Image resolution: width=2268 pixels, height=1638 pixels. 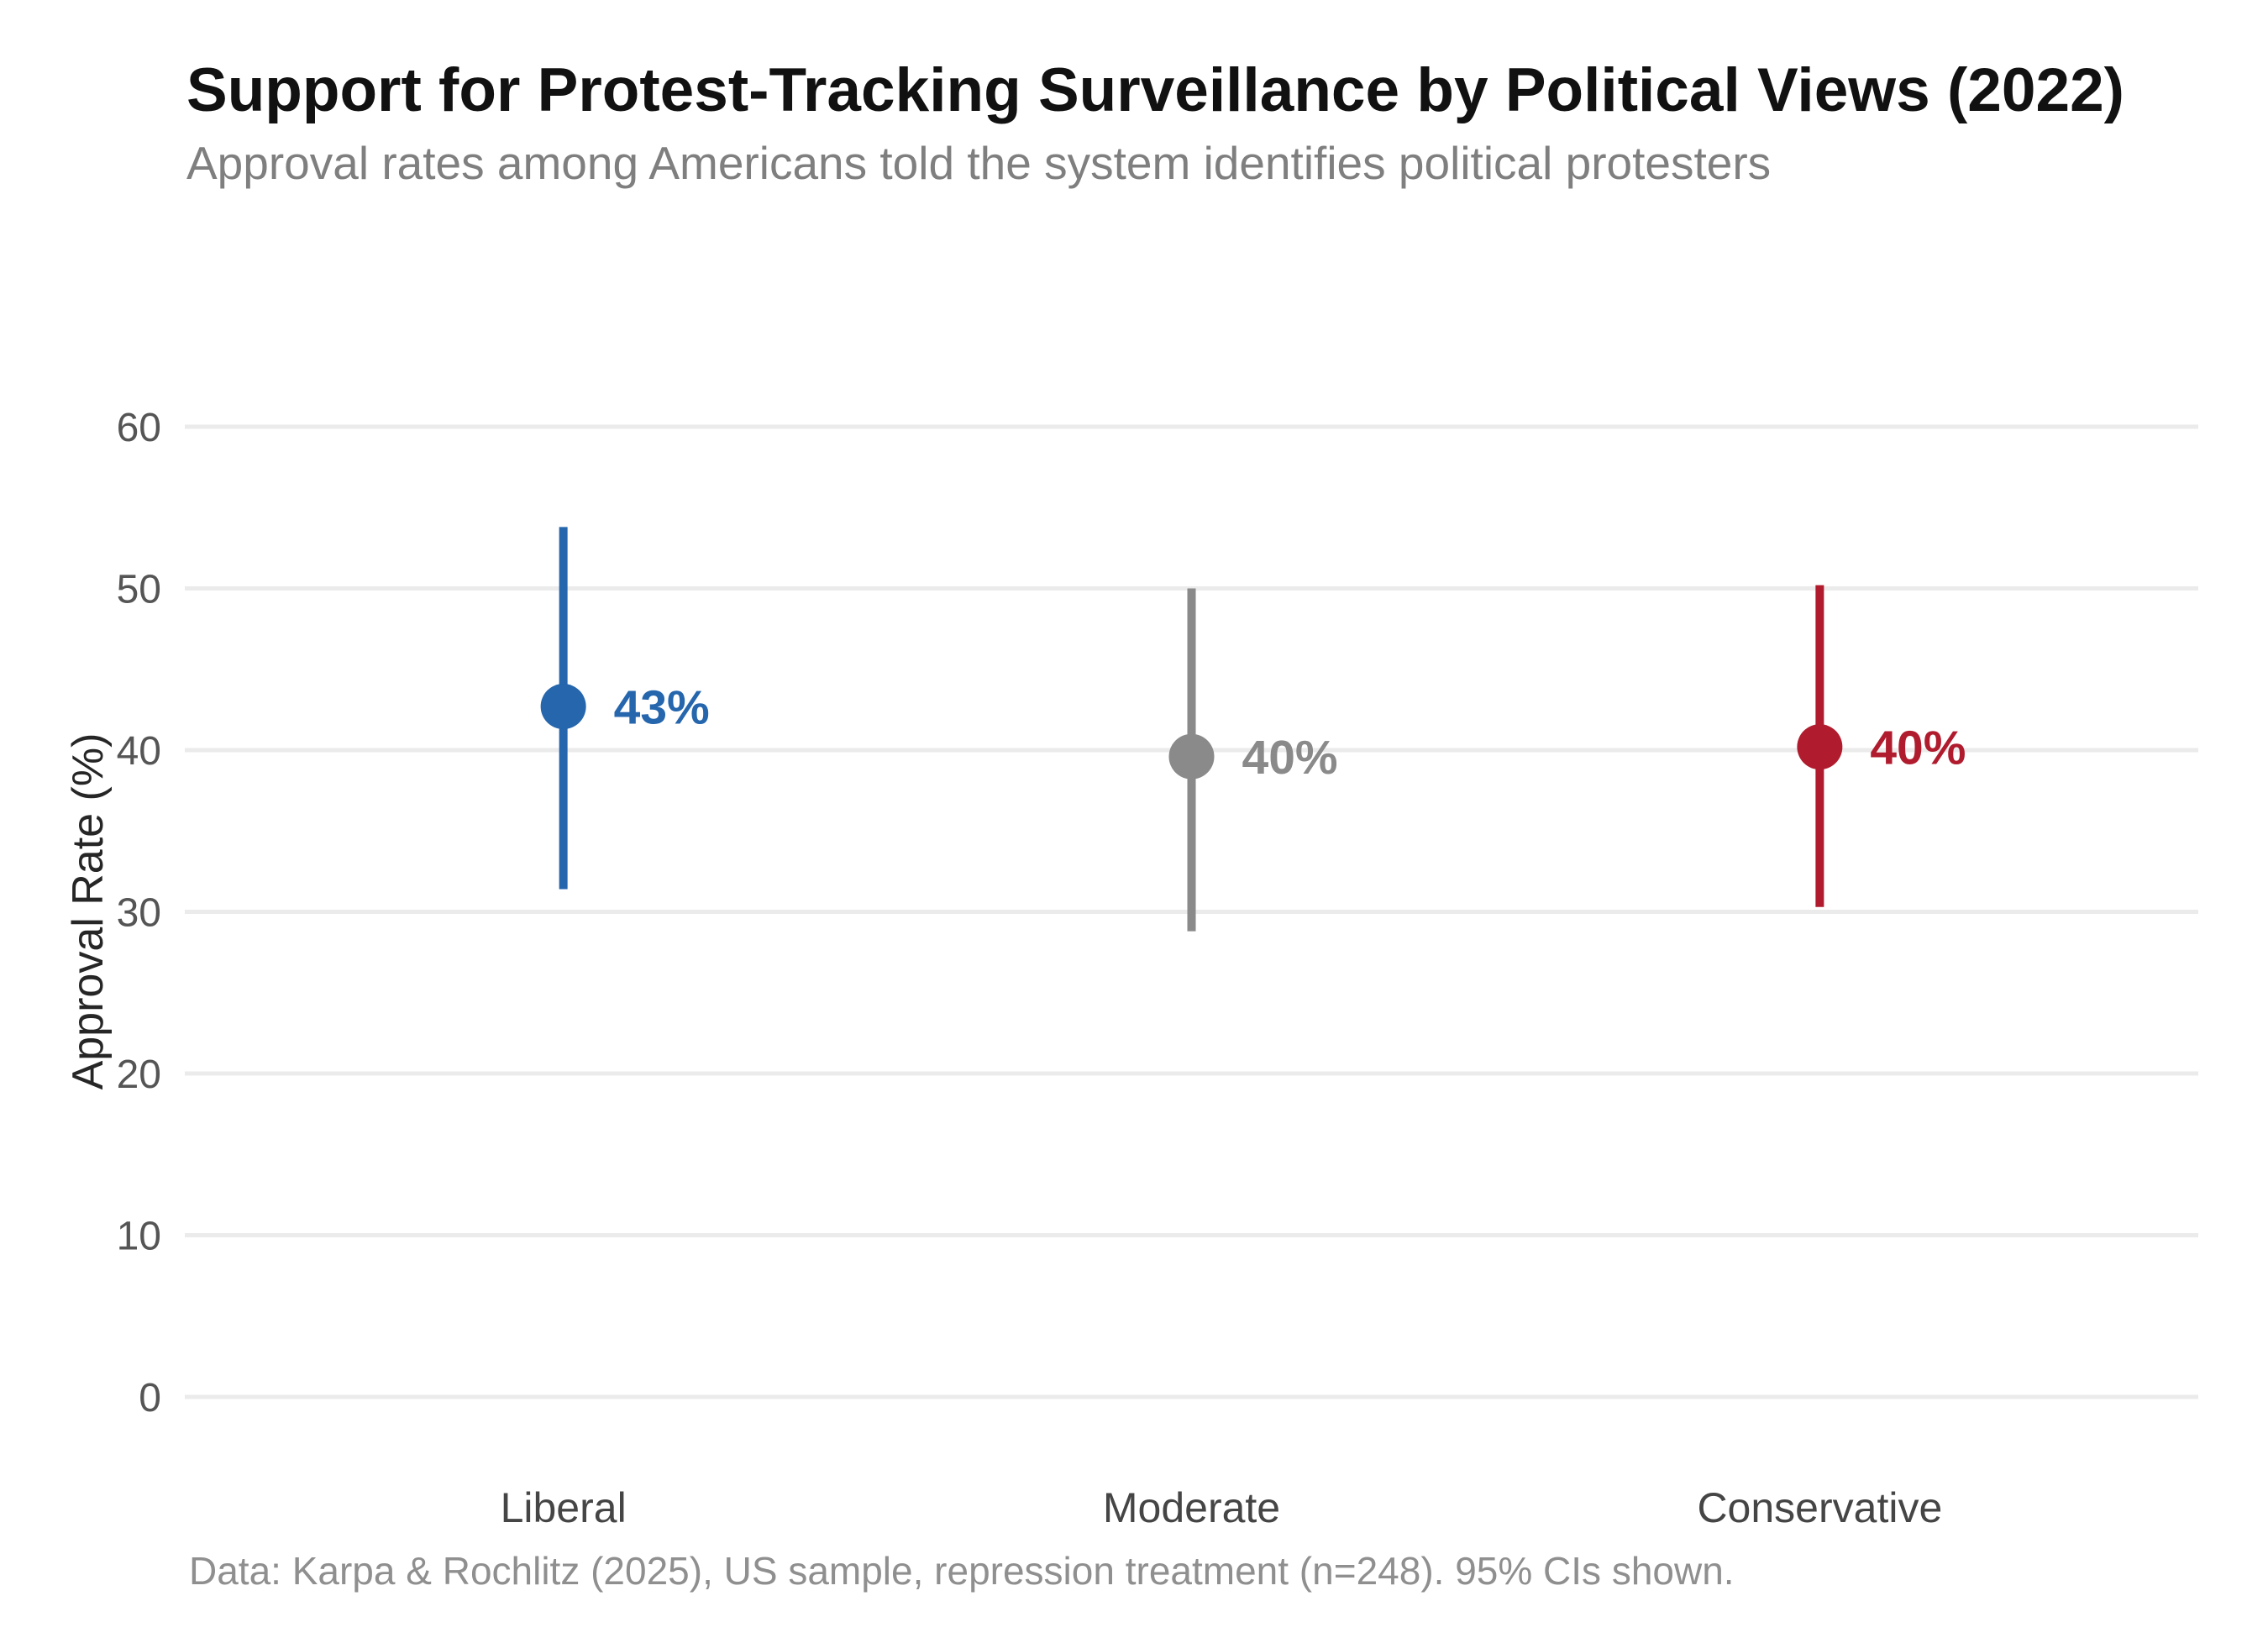 I want to click on y-tick-label: 10, so click(x=139, y=1236).